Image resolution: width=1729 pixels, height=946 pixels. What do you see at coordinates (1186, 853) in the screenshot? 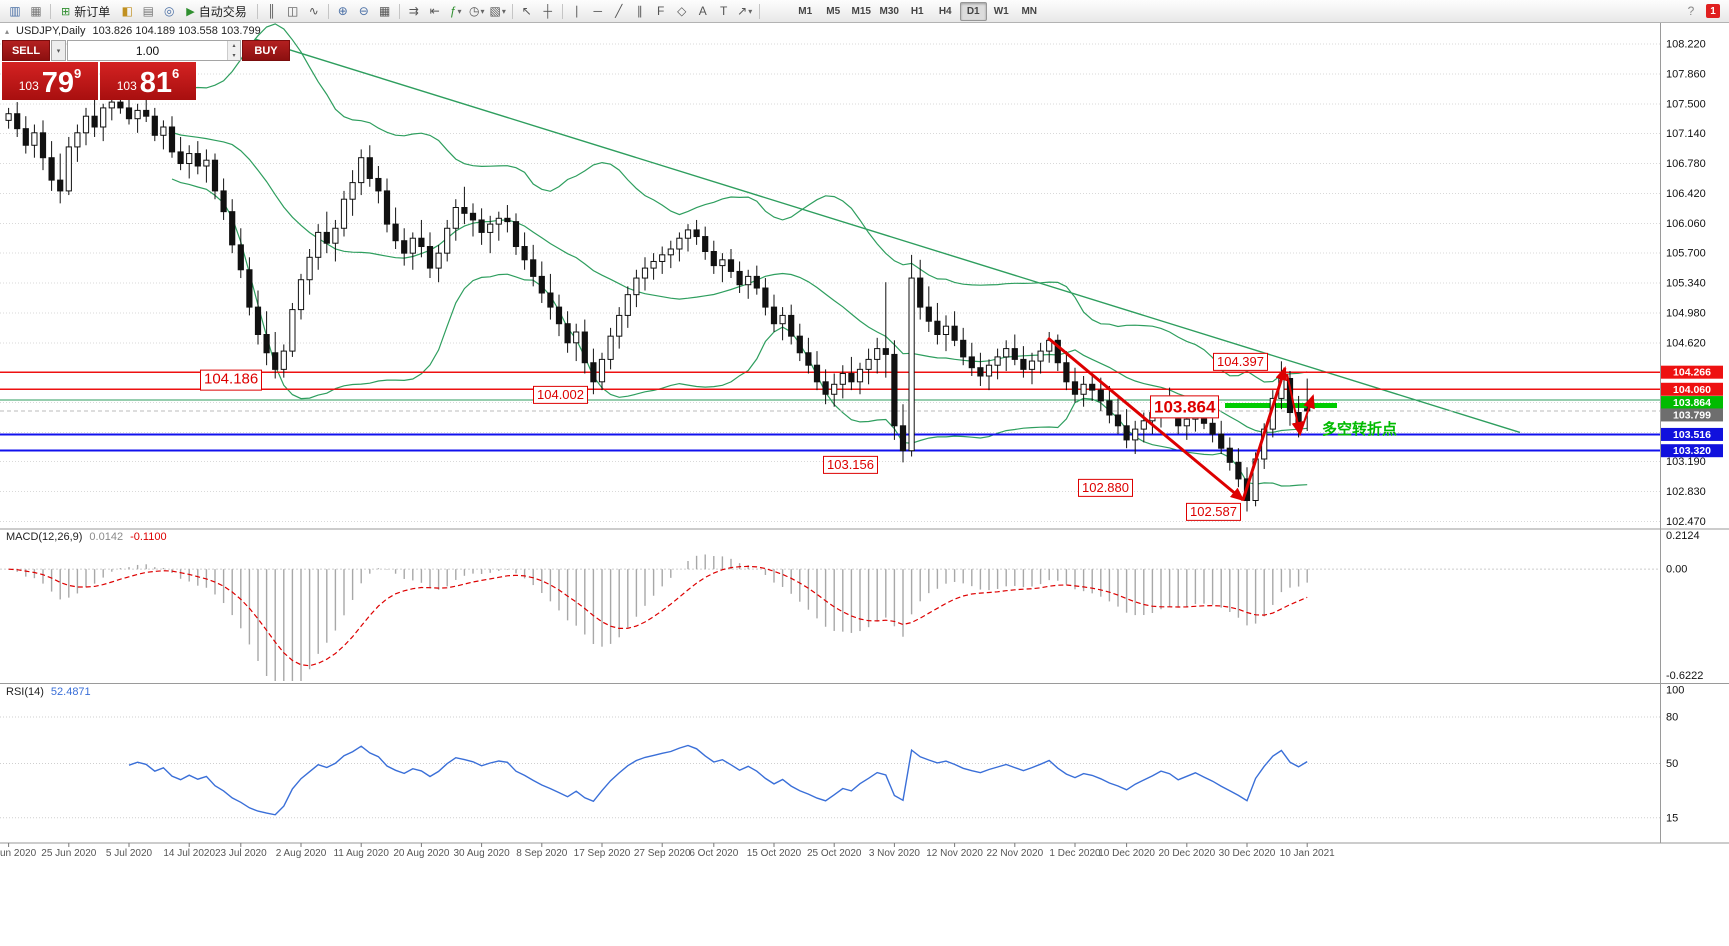
I see `svg-text: 20 Dec 2020` at bounding box center [1186, 853].